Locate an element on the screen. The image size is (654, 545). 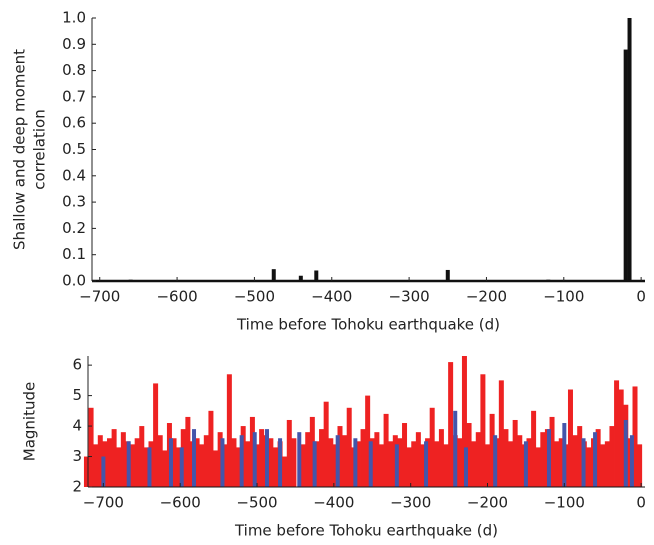
y-tick-label: 0.3 is located at coordinates (74, 202).